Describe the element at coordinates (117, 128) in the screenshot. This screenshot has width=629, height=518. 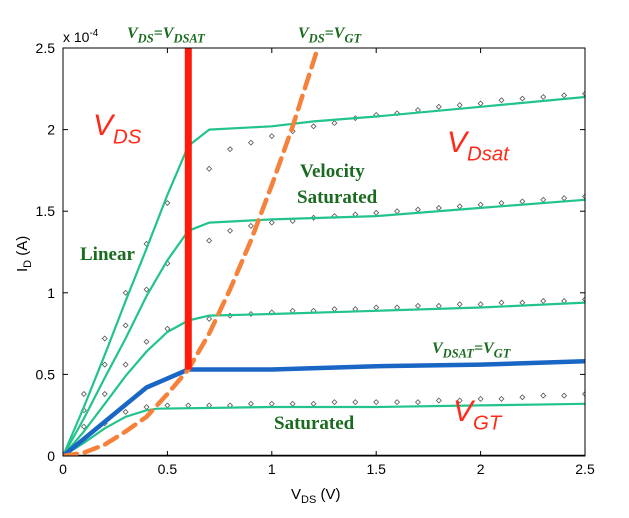
I see `annotation-vds-red: VDS` at that location.